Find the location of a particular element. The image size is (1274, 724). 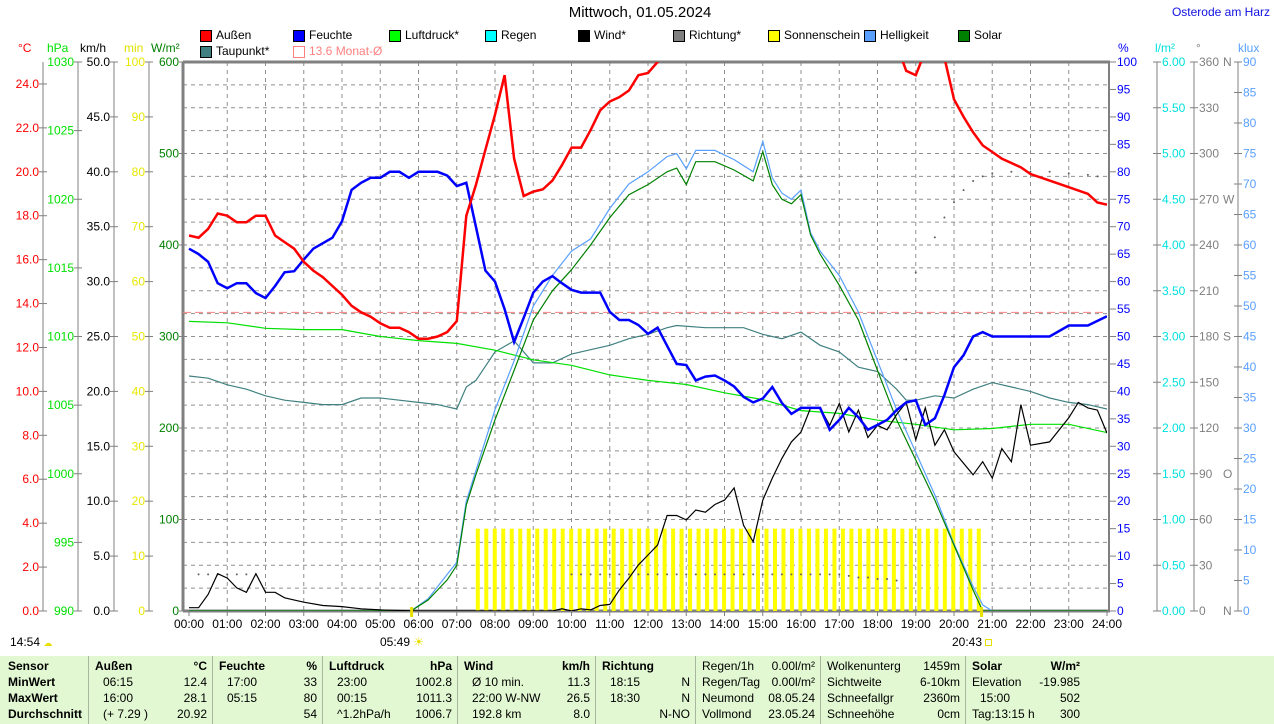

x-tick-label: 17:00 is located at coordinates (839, 624).